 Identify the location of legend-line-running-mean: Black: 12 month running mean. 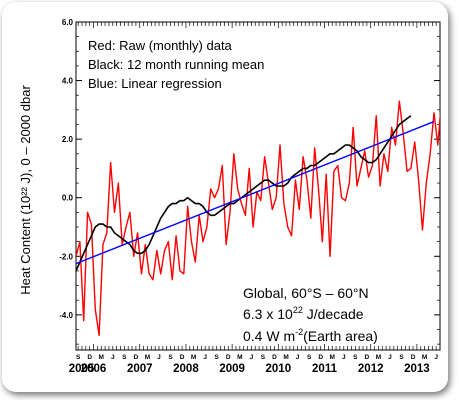
(176, 64).